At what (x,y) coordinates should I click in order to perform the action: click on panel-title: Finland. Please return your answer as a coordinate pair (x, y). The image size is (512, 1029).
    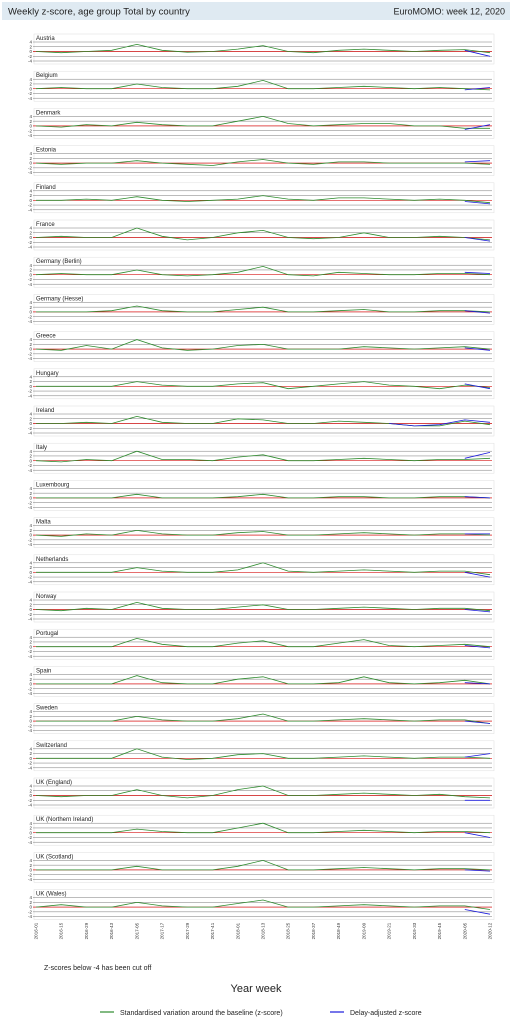
    Looking at the image, I should click on (46, 188).